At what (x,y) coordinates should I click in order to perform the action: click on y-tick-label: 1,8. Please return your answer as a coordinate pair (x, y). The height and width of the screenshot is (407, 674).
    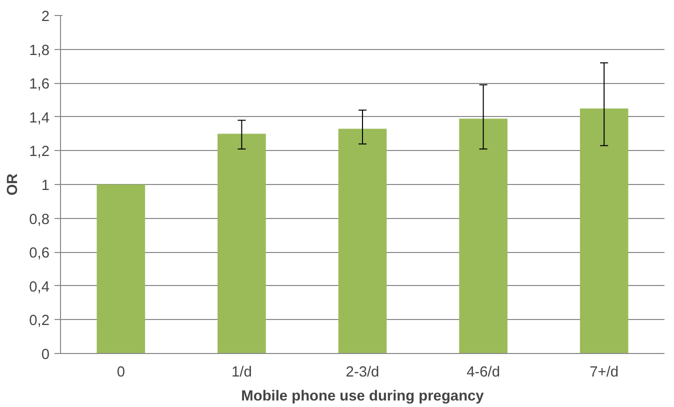
    Looking at the image, I should click on (39, 50).